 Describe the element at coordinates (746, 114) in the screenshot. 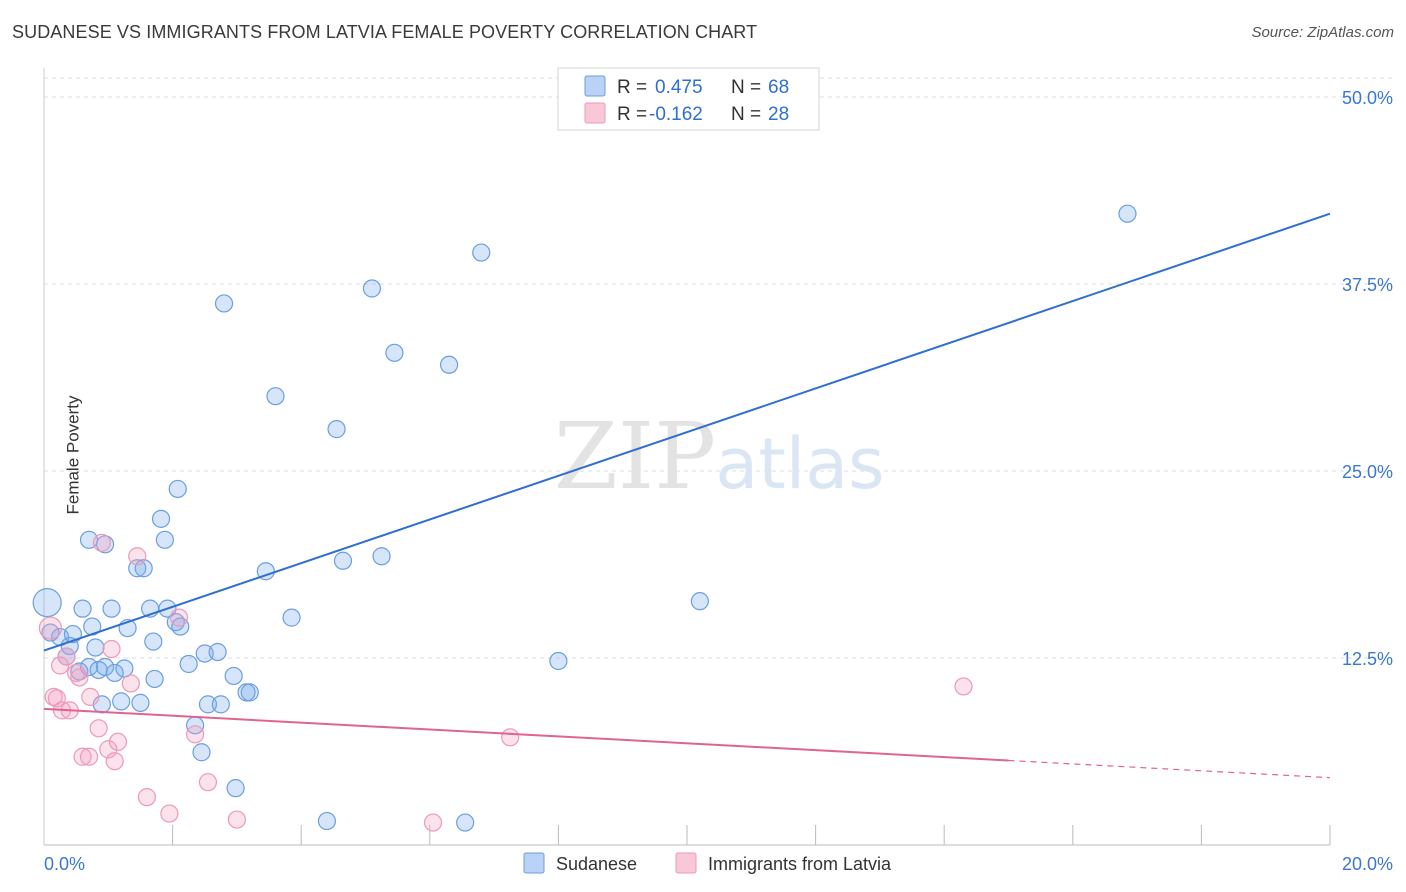

I see `stats-n-label-1: N =` at that location.